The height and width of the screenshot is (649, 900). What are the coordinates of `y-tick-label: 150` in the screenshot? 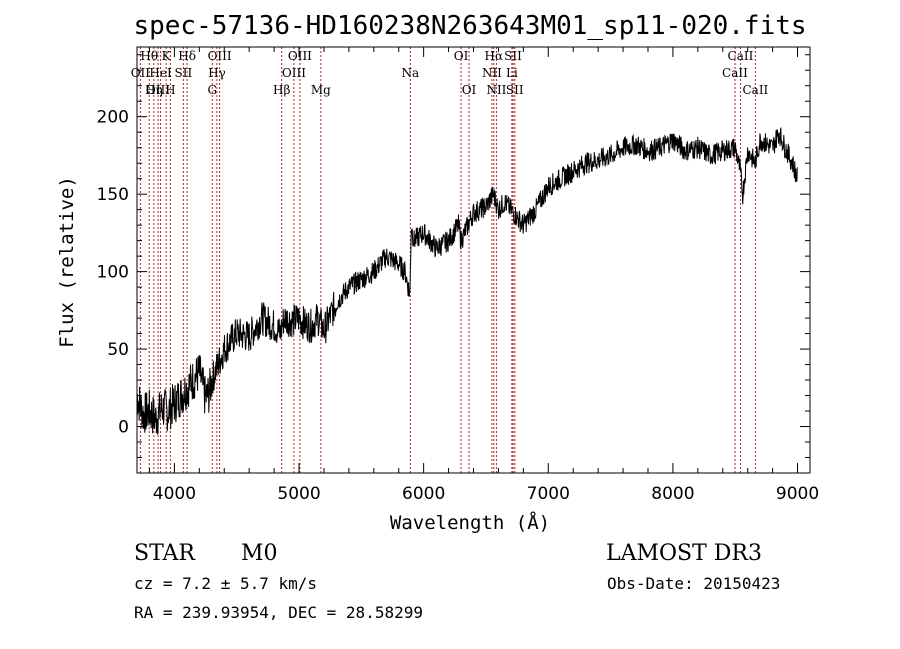 It's located at (113, 195).